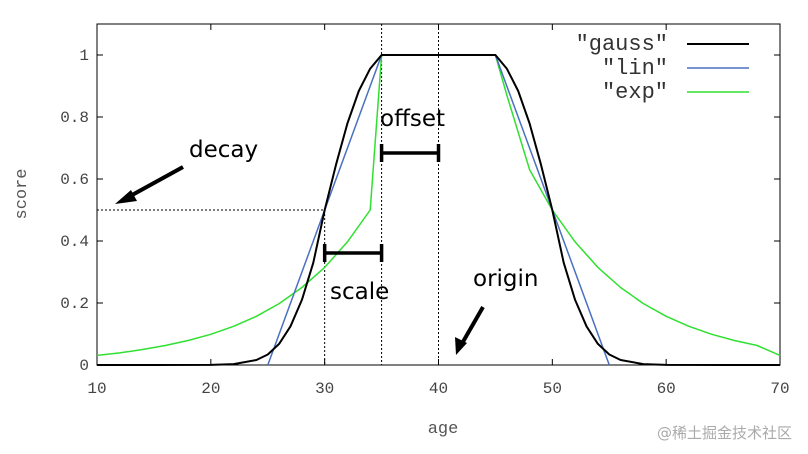 Image resolution: width=808 pixels, height=454 pixels. Describe the element at coordinates (506, 279) in the screenshot. I see `origin-label: origin` at that location.